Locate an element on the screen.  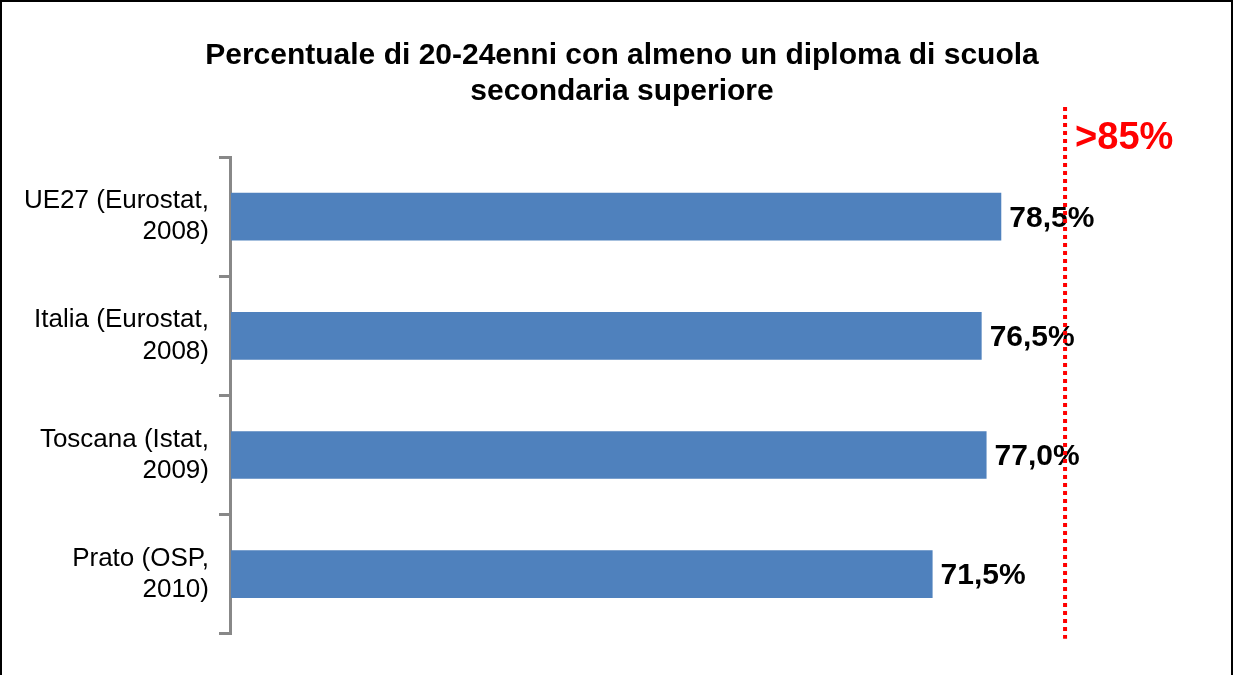
y-tick-label: Prato (OSP, 2010) is located at coordinates (140, 572).